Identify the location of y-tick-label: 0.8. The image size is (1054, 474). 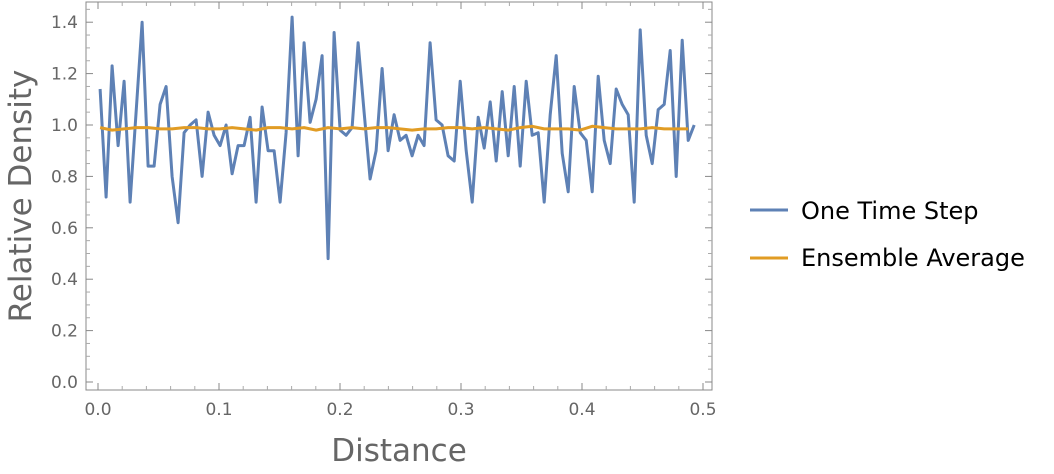
(64, 177).